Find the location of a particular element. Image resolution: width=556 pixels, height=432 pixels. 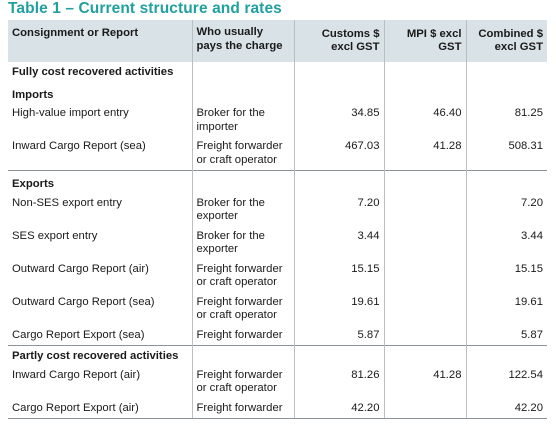

combined-cell: 122.54 is located at coordinates (506, 382).